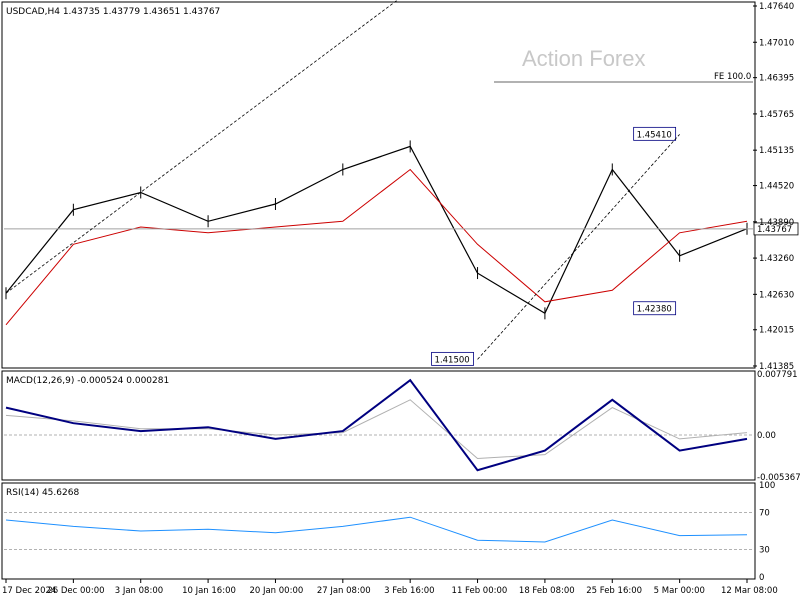  I want to click on price-tick-label: 1.42015, so click(776, 331).